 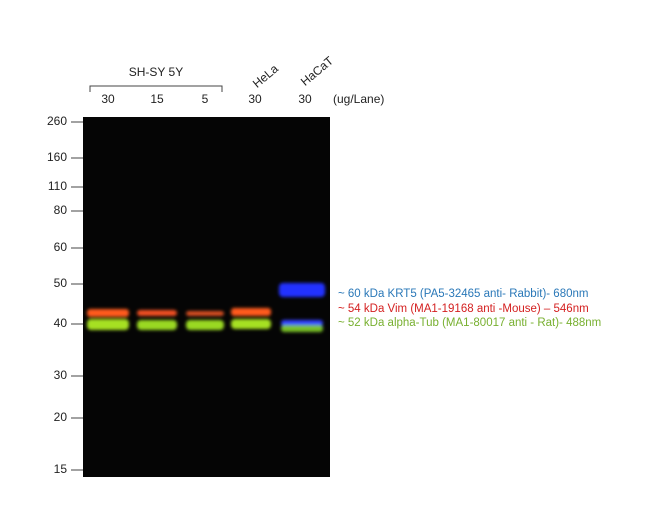 I want to click on marker-label: 20, so click(x=61, y=417).